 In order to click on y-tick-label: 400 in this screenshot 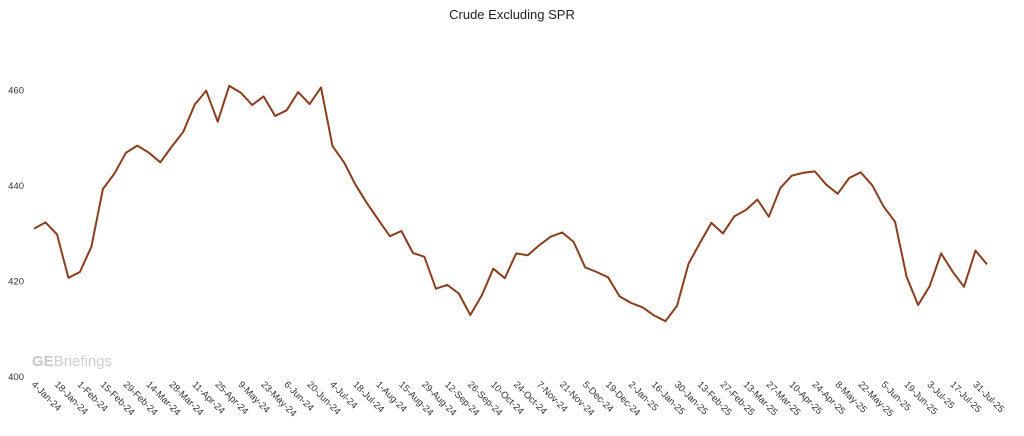, I will do `click(16, 377)`.